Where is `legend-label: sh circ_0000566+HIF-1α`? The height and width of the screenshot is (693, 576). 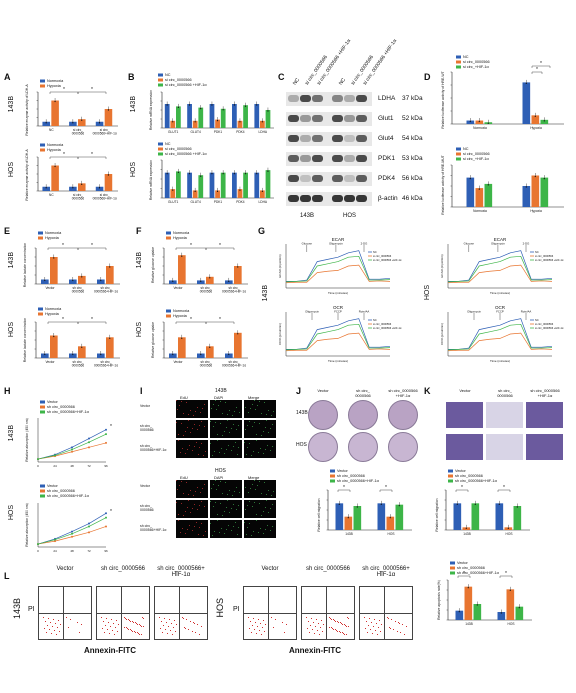
legend-label: sh circ_0000566+HIF-1α is located at coordinates (358, 481).